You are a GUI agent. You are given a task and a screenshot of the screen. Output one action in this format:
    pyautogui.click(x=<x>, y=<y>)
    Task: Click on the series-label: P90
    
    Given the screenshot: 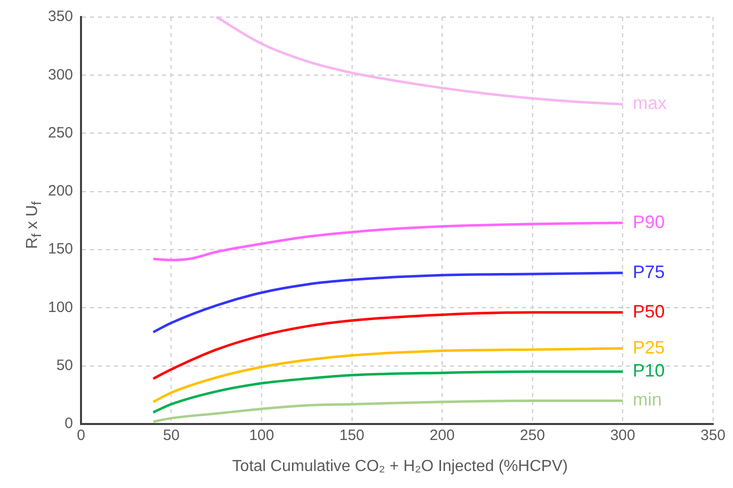 What is the action you would take?
    pyautogui.click(x=648, y=222)
    